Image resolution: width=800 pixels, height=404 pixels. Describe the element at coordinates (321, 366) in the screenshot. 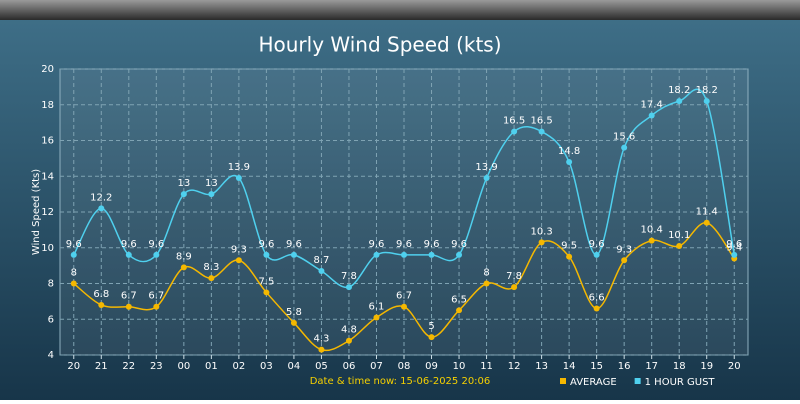

I see `x-tick-label: 05` at that location.